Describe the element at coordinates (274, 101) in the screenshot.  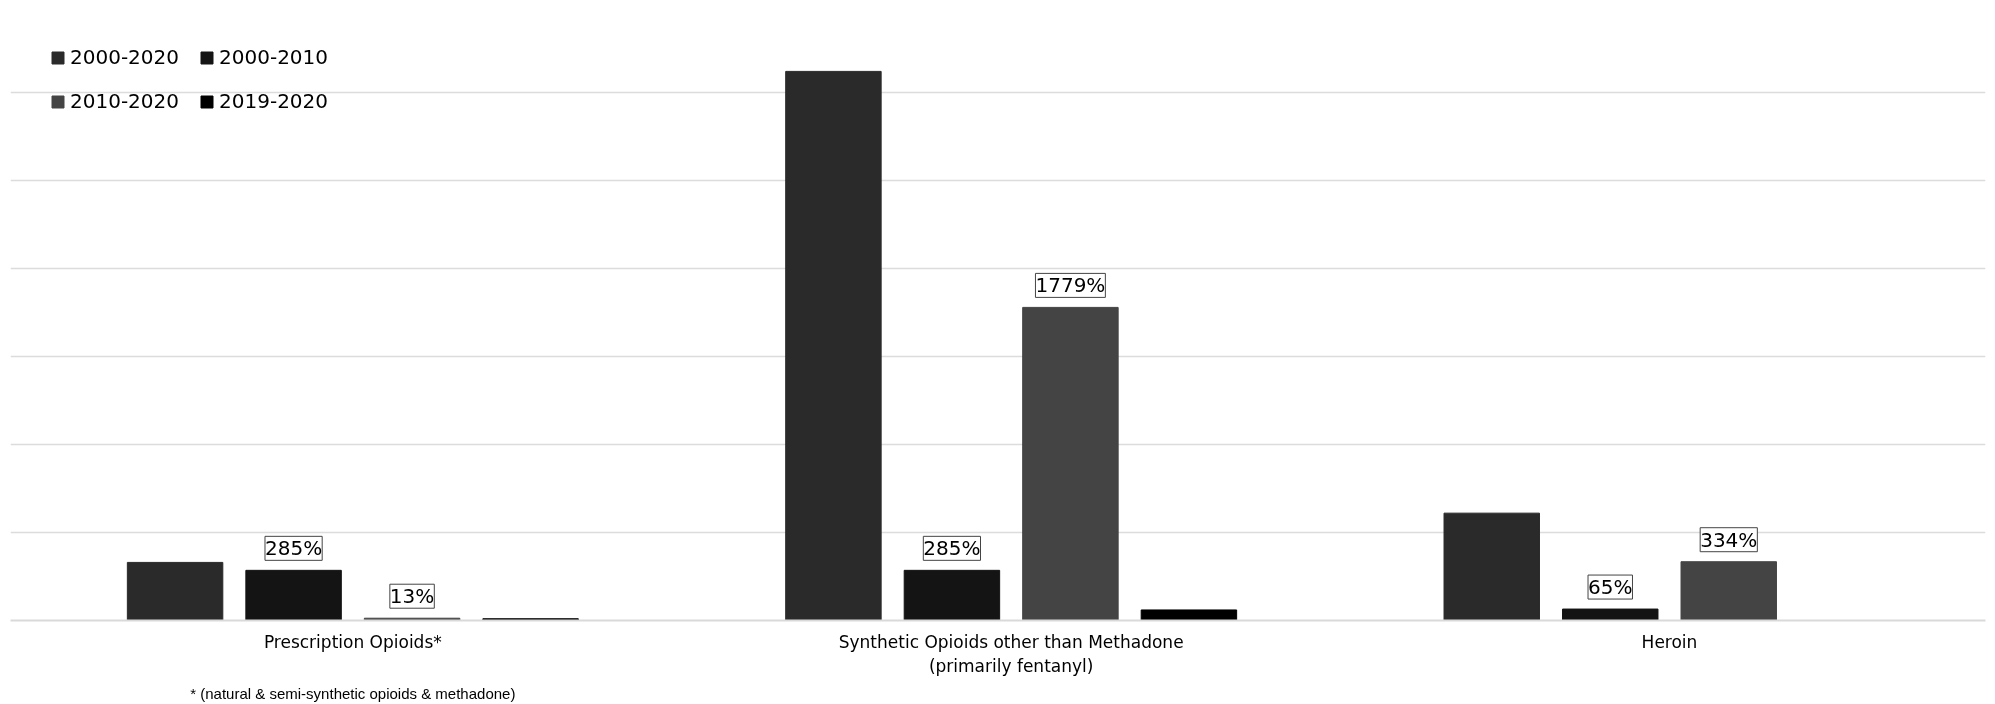
I see `legend-label: 2019-2020` at that location.